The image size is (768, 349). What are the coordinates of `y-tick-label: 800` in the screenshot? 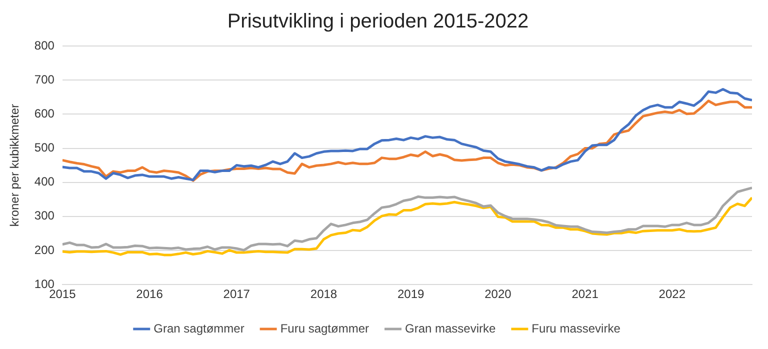 It's located at (44, 45).